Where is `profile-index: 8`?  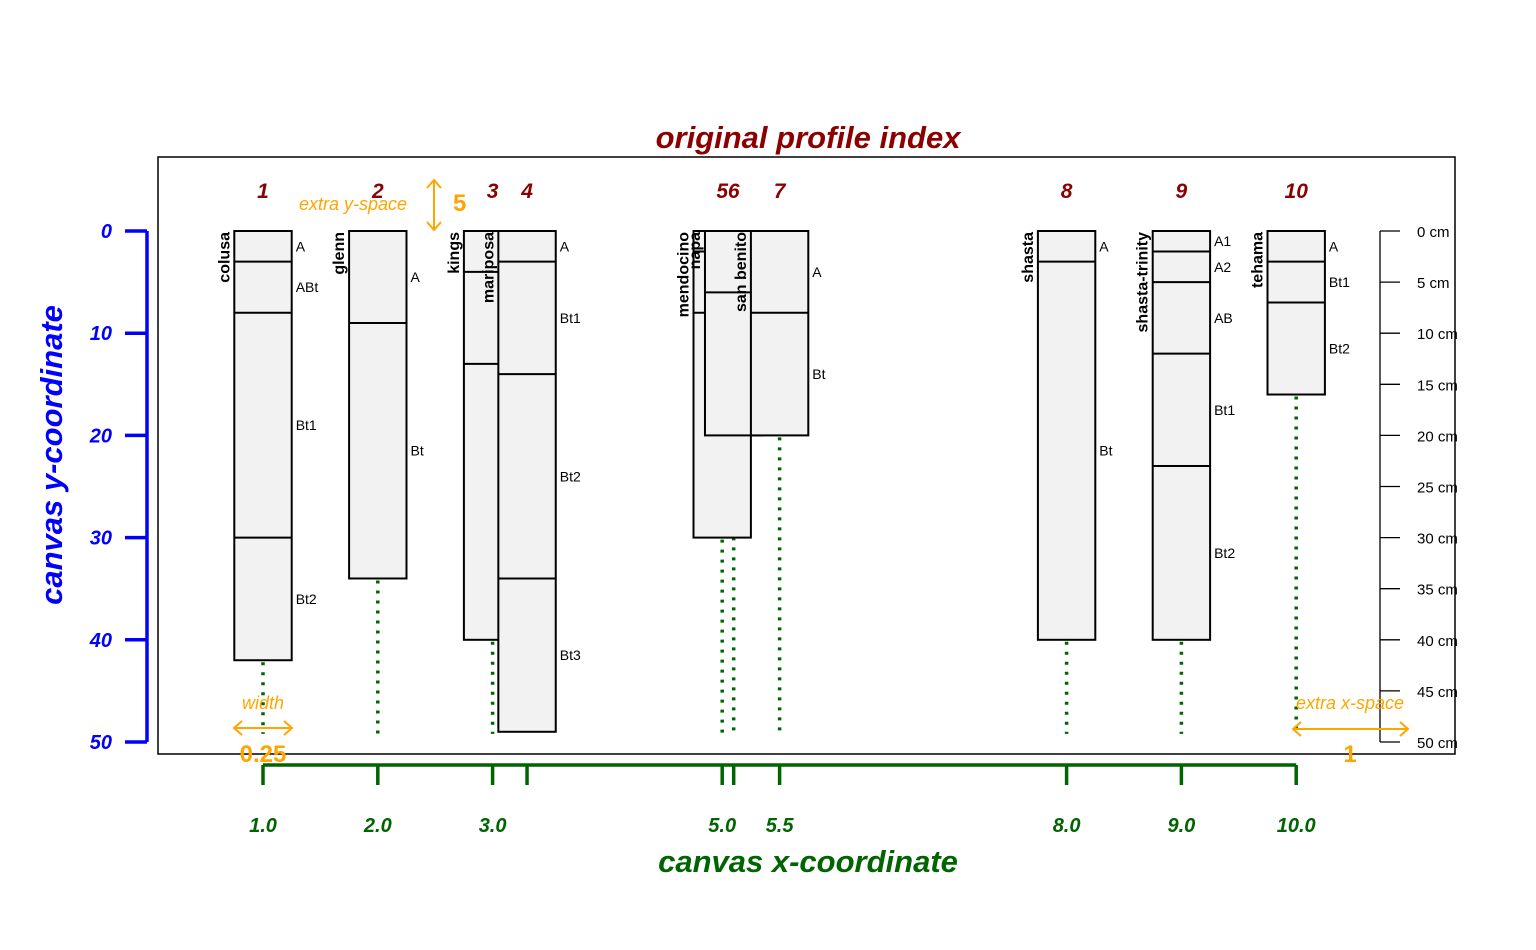
profile-index: 8 is located at coordinates (1067, 191).